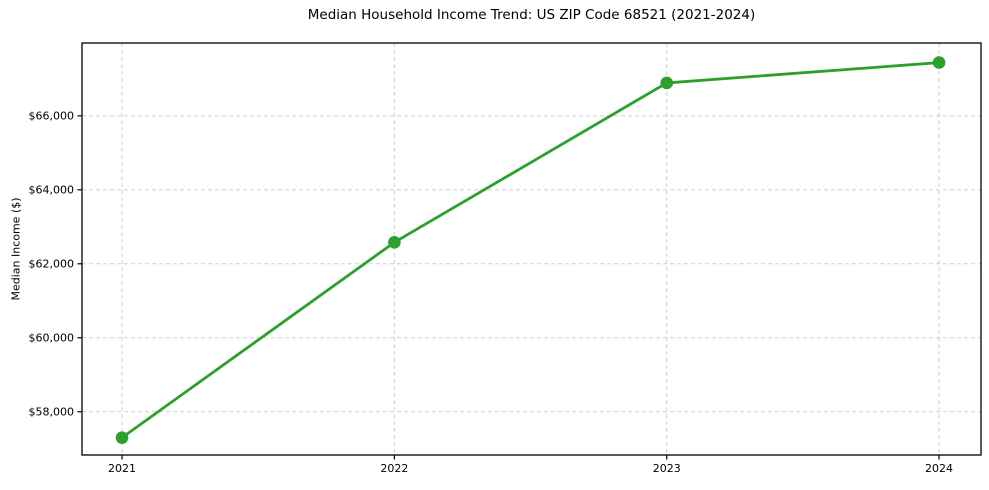 The height and width of the screenshot is (490, 989). I want to click on y-tick-label: $58,000, so click(52, 412).